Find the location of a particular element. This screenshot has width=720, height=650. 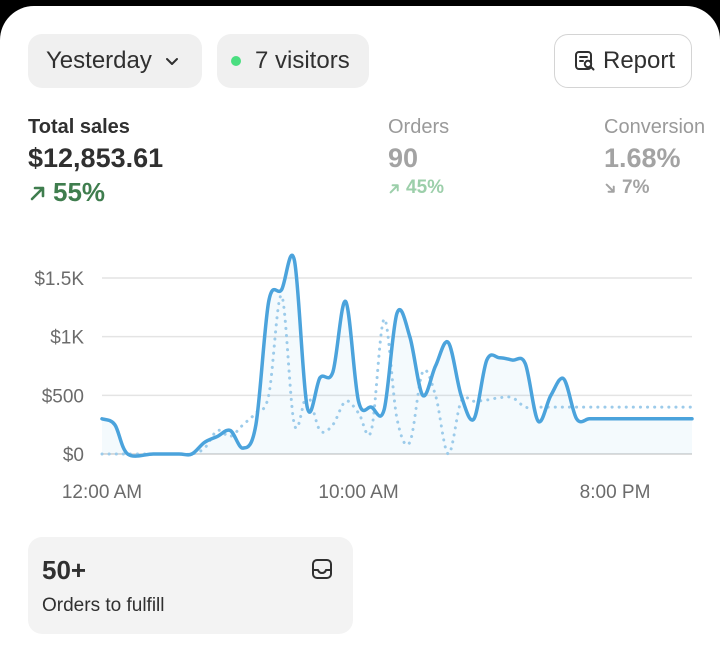

y-tick-label: $0 is located at coordinates (73, 455).